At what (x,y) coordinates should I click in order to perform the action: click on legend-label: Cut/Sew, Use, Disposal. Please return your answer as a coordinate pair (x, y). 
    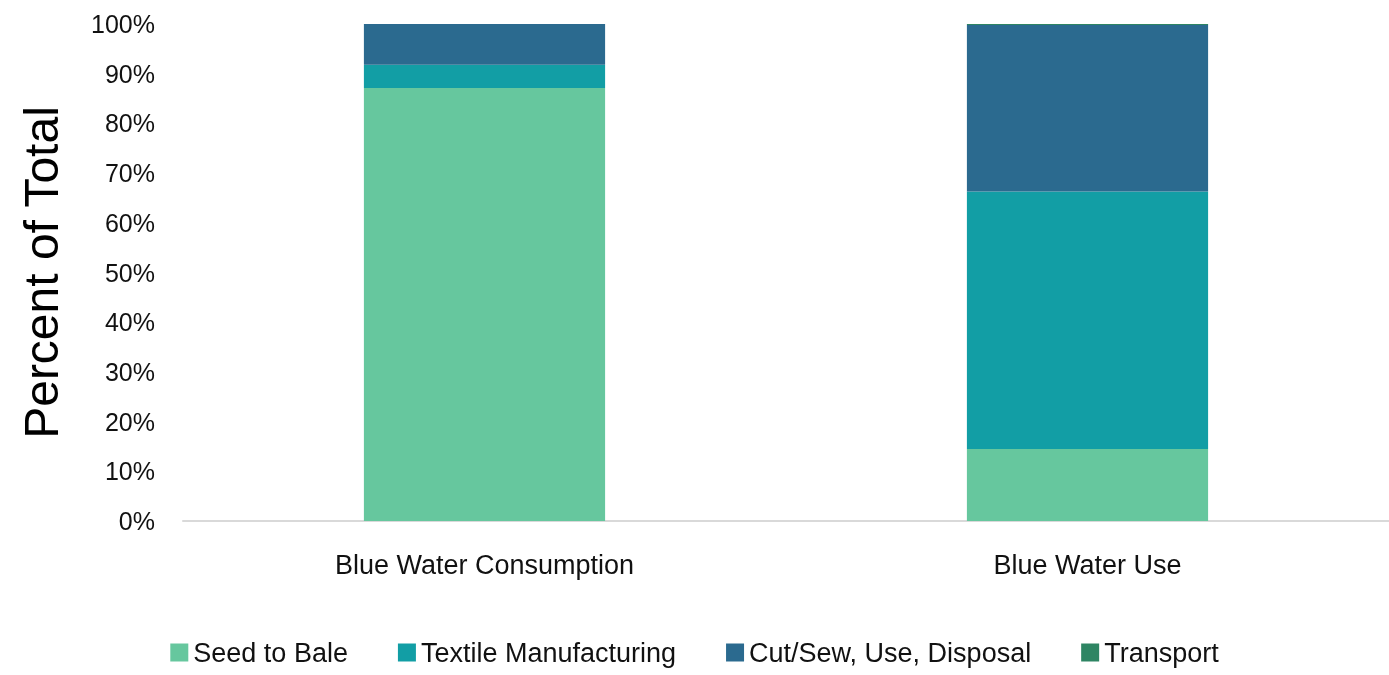
    Looking at the image, I should click on (890, 652).